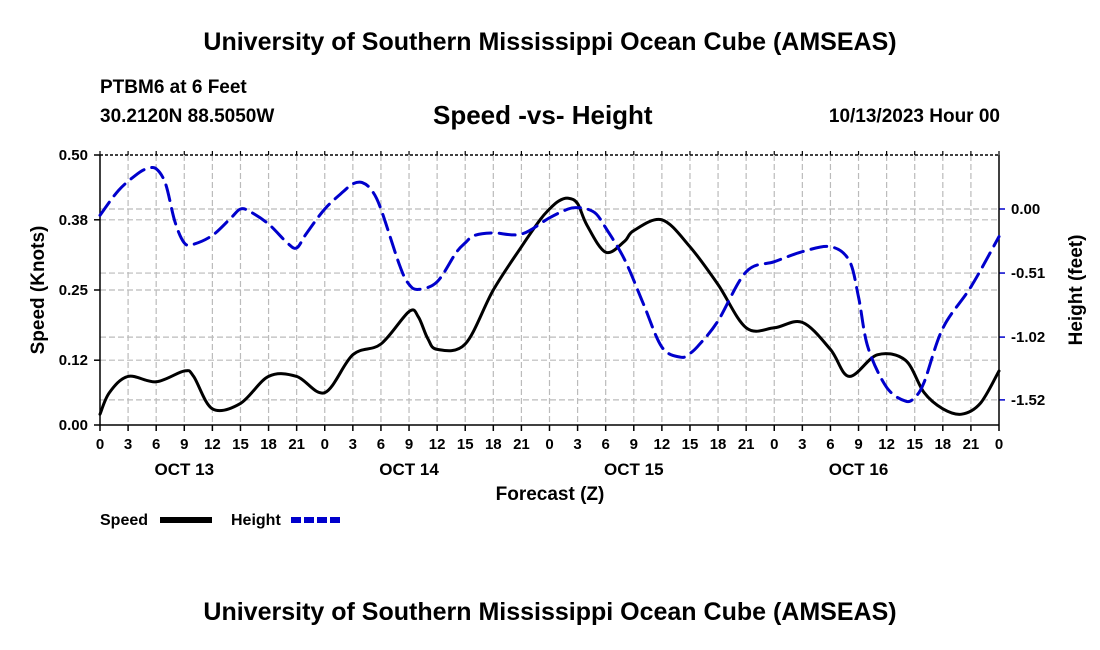 This screenshot has height=650, width=1100. I want to click on y-tick-label-right: -1.52, so click(1028, 400).